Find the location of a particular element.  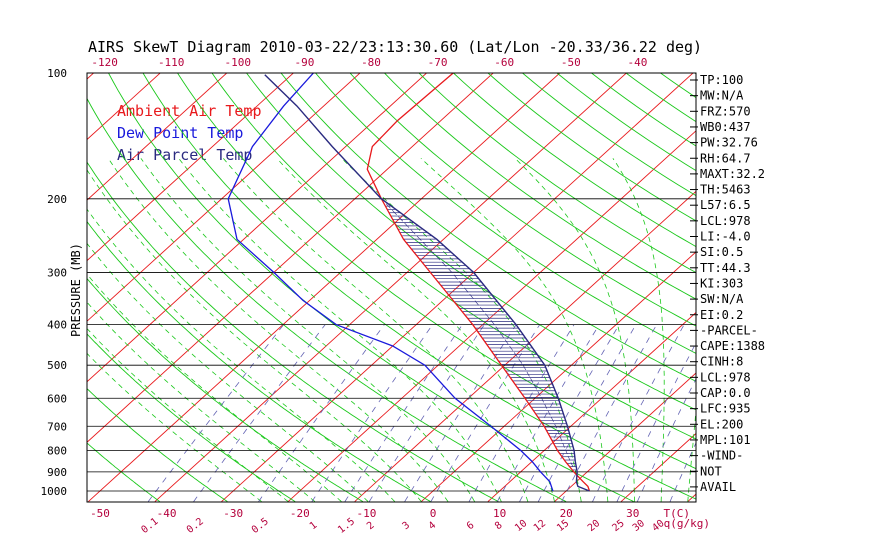

bottom-temp-tick-label: 20 is located at coordinates (566, 513).